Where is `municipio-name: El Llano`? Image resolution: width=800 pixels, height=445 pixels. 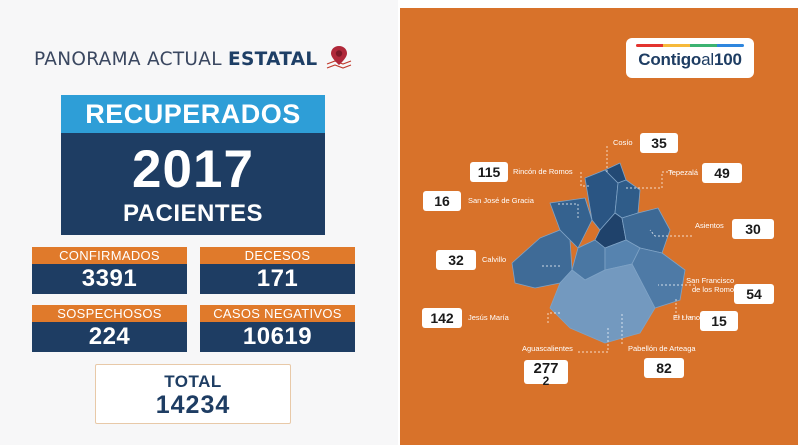
municipio-name: El Llano is located at coordinates (687, 317).